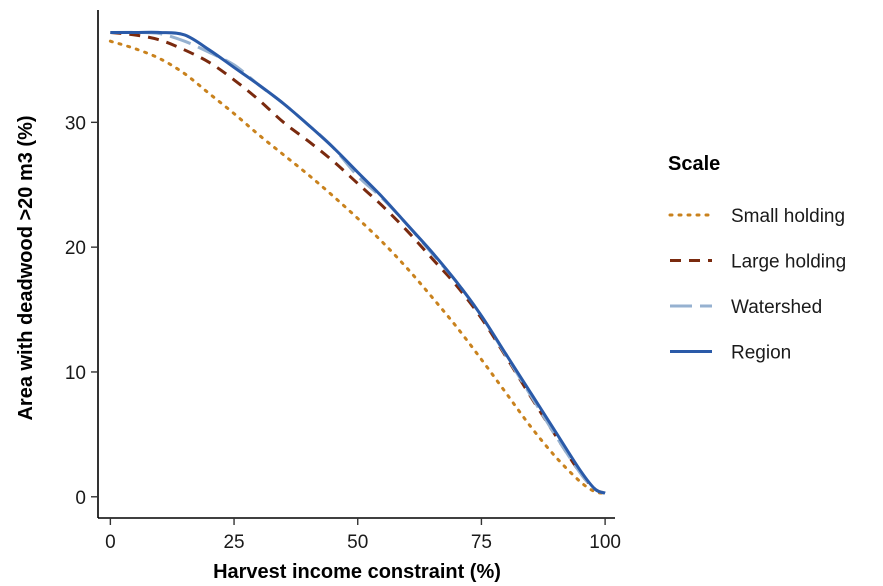  I want to click on legend-label: Region, so click(761, 353).